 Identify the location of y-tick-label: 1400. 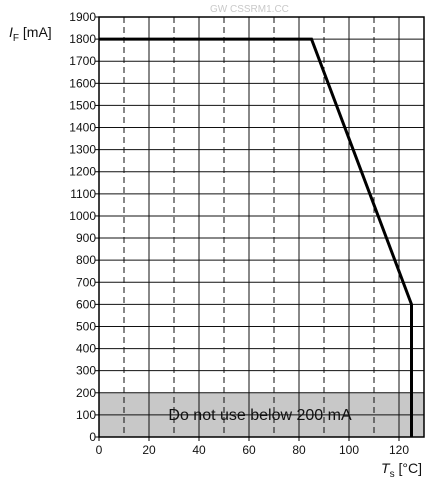
(82, 128).